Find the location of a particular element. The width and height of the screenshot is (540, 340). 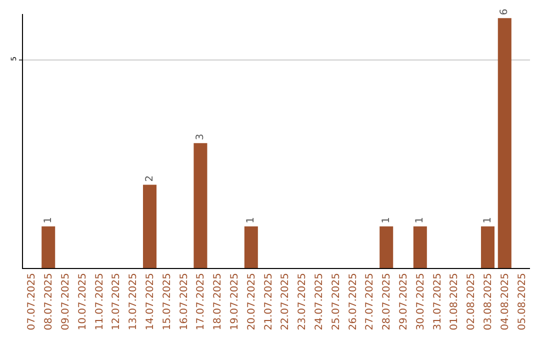

x-tick-label: 15.07.2025 is located at coordinates (167, 301).